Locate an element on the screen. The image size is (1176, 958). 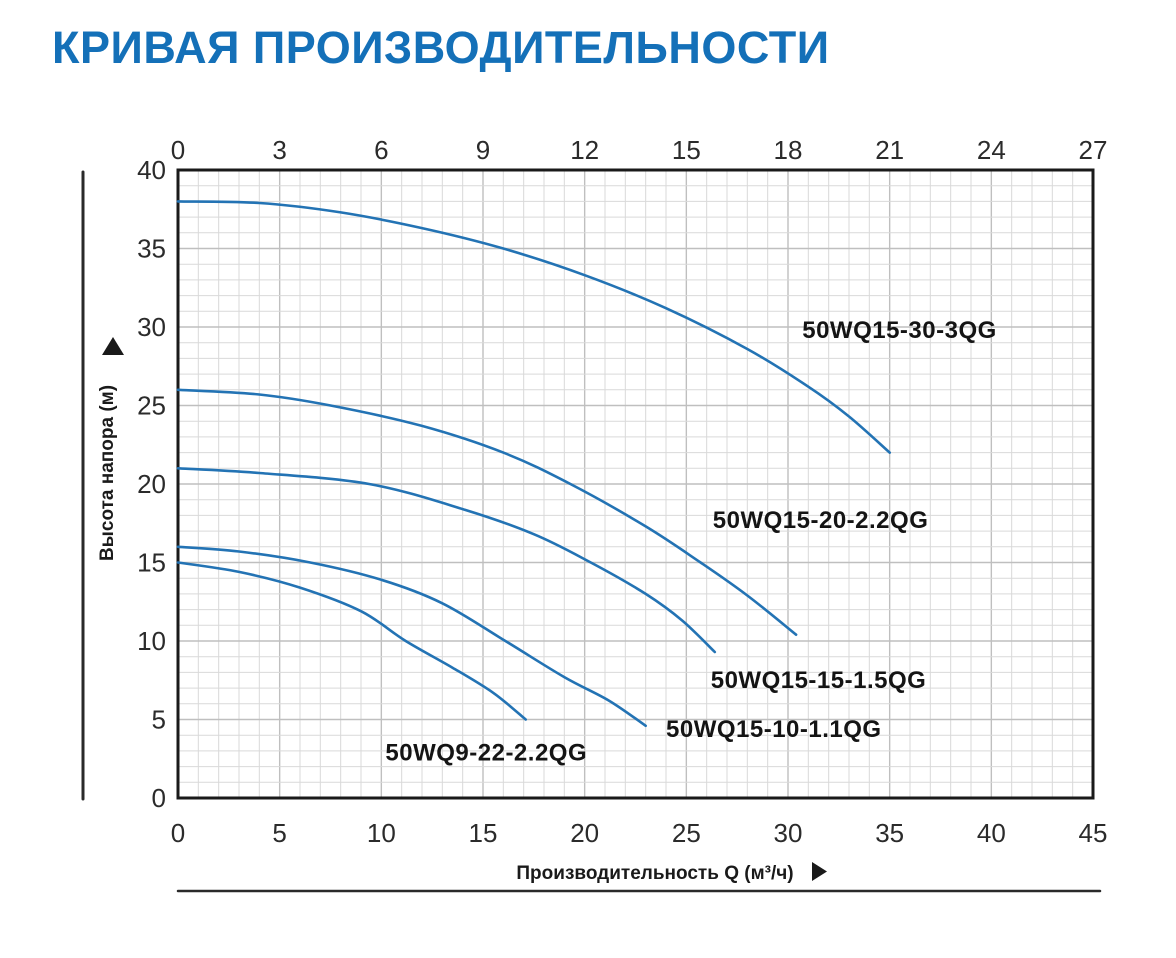
y-axis-tick-label: 20 is located at coordinates (151, 484).